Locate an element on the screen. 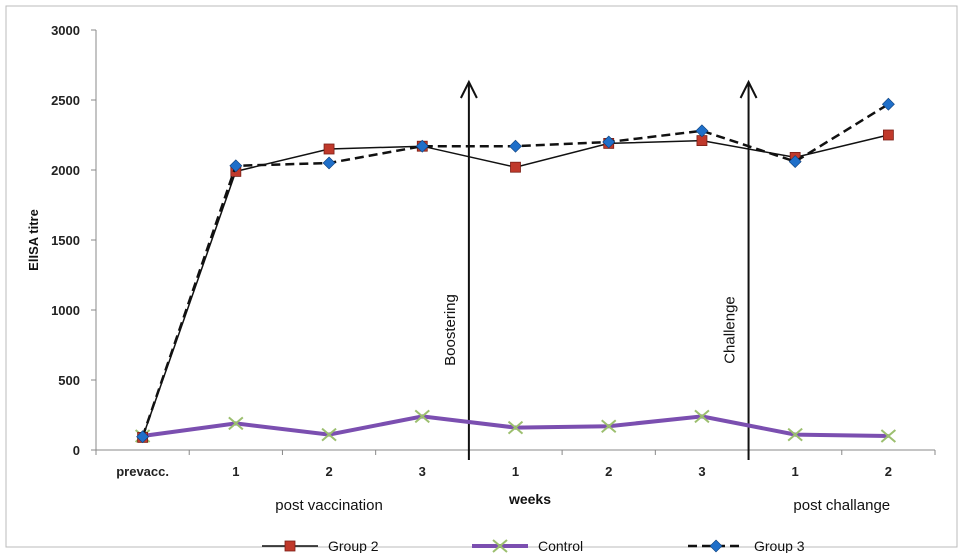  x-group-label: post vaccination is located at coordinates (329, 505).